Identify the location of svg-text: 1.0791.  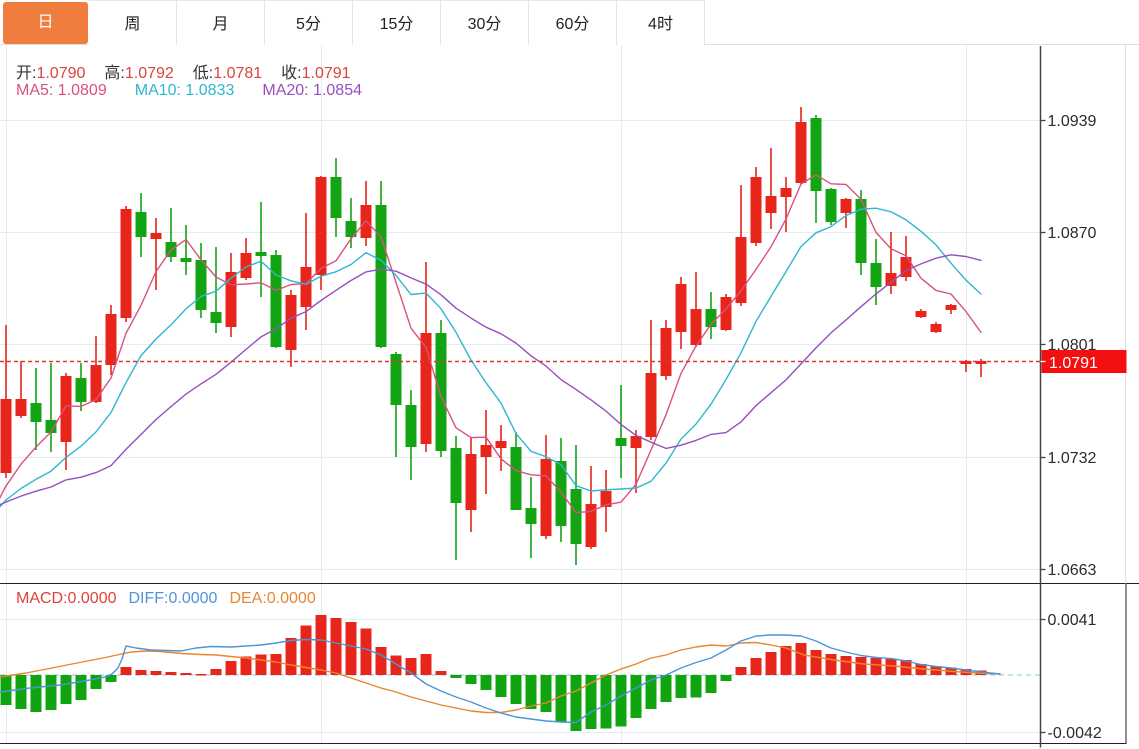
(1073, 363).